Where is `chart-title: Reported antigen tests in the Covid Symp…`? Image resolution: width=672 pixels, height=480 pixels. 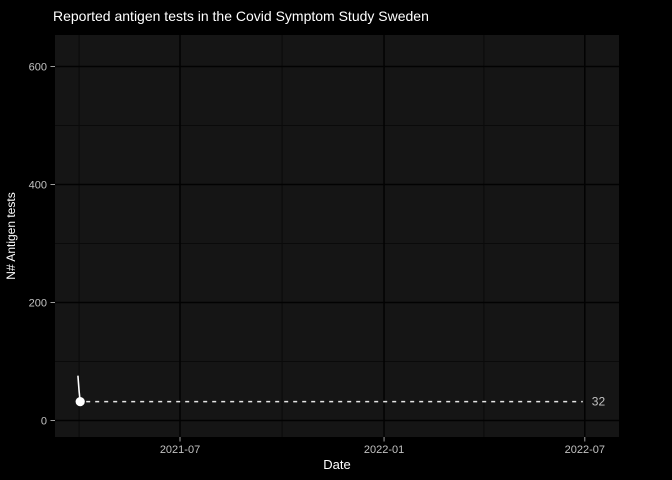
chart-title: Reported antigen tests in the Covid Symp… is located at coordinates (241, 16).